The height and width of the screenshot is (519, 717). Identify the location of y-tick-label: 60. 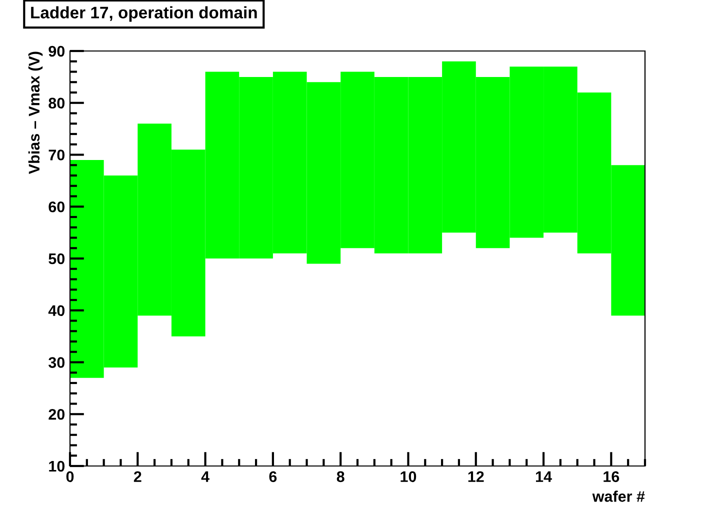
(56, 206).